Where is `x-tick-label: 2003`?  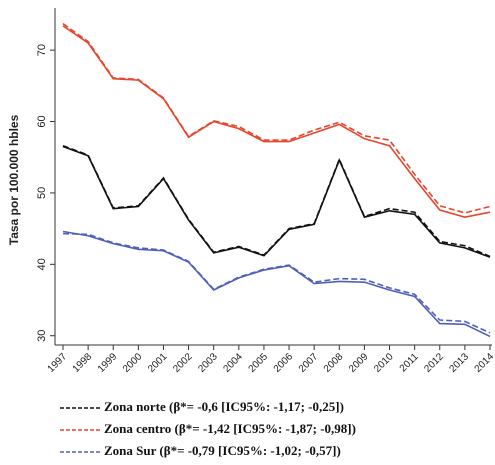
x-tick-label: 2003 is located at coordinates (208, 363).